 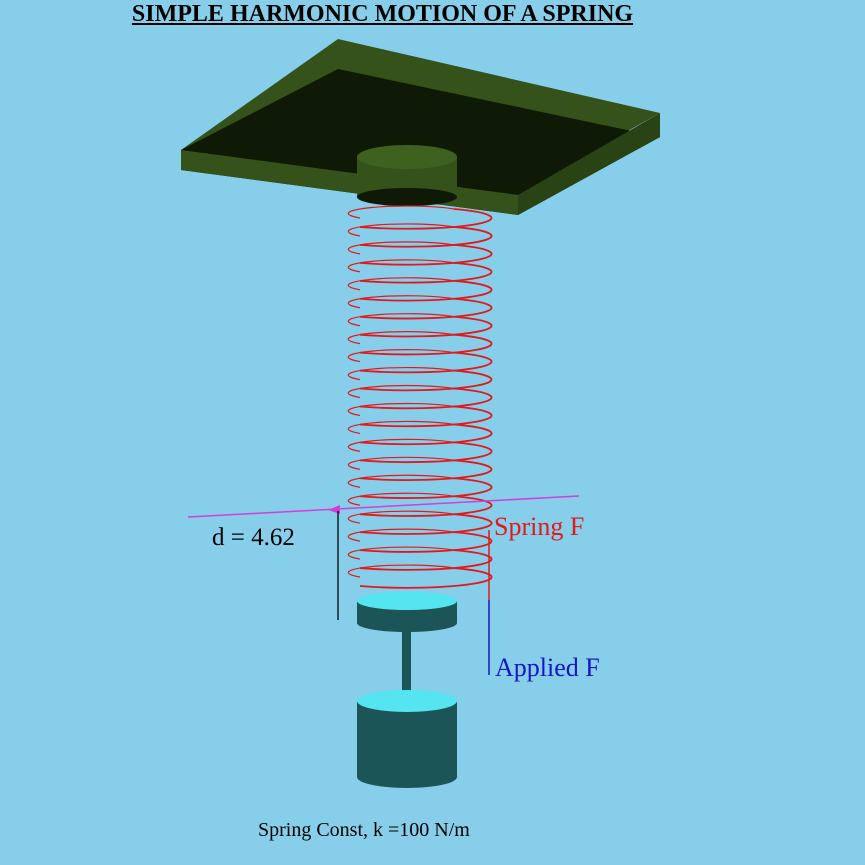 I want to click on page-title: SIMPLE HARMONIC MOTION OF A SPRING, so click(x=382, y=14).